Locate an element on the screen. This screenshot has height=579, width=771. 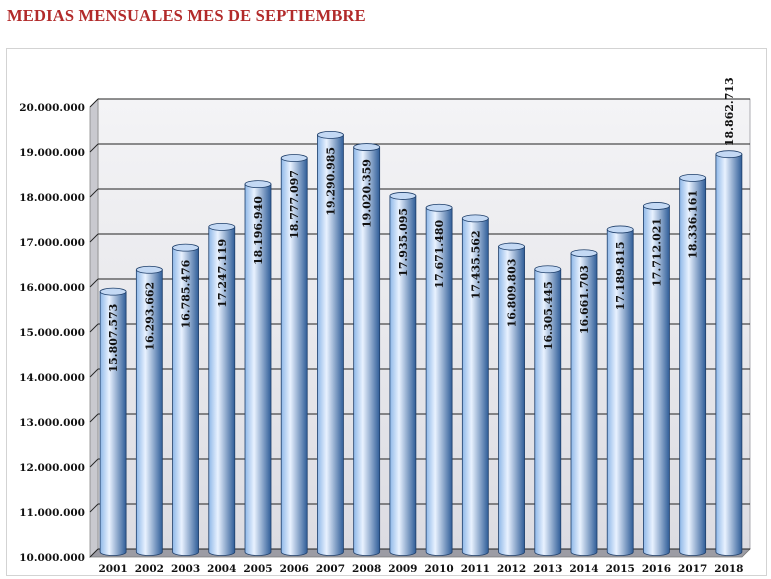
x-tick-label: 2006 is located at coordinates (294, 569).